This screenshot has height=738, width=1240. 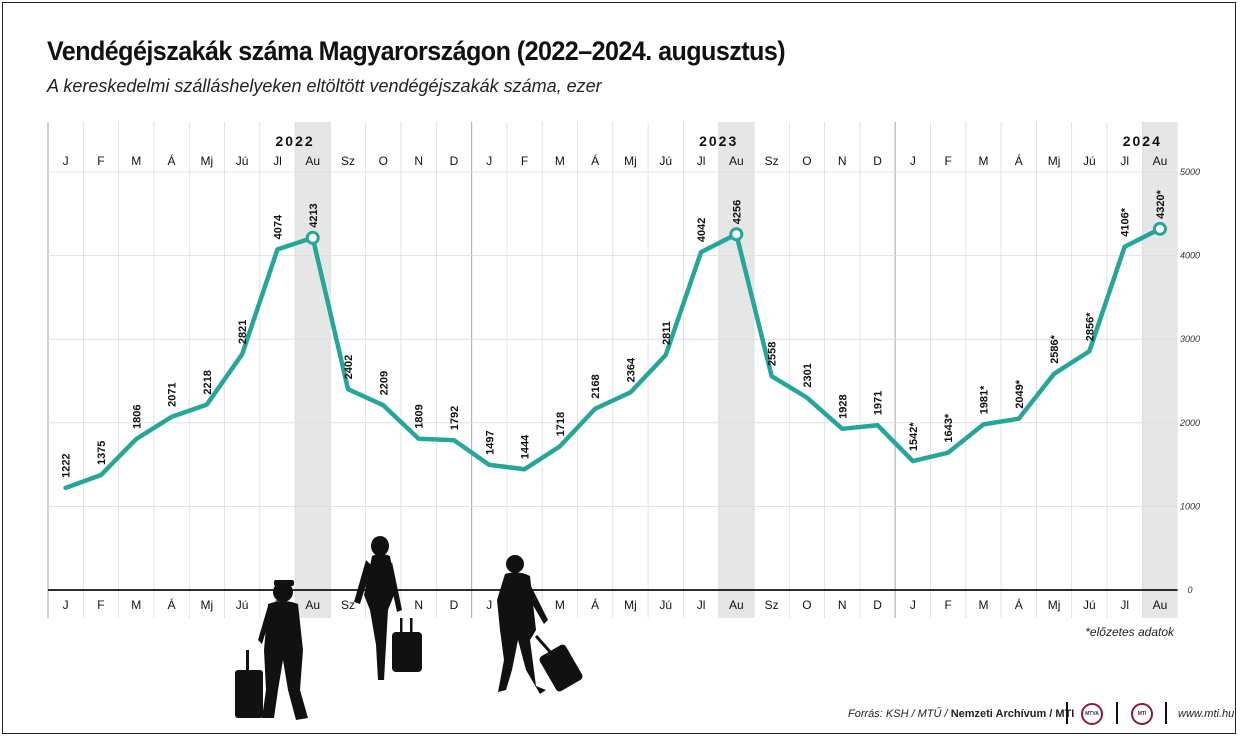 What do you see at coordinates (137, 417) in the screenshot?
I see `data-label: 1806` at bounding box center [137, 417].